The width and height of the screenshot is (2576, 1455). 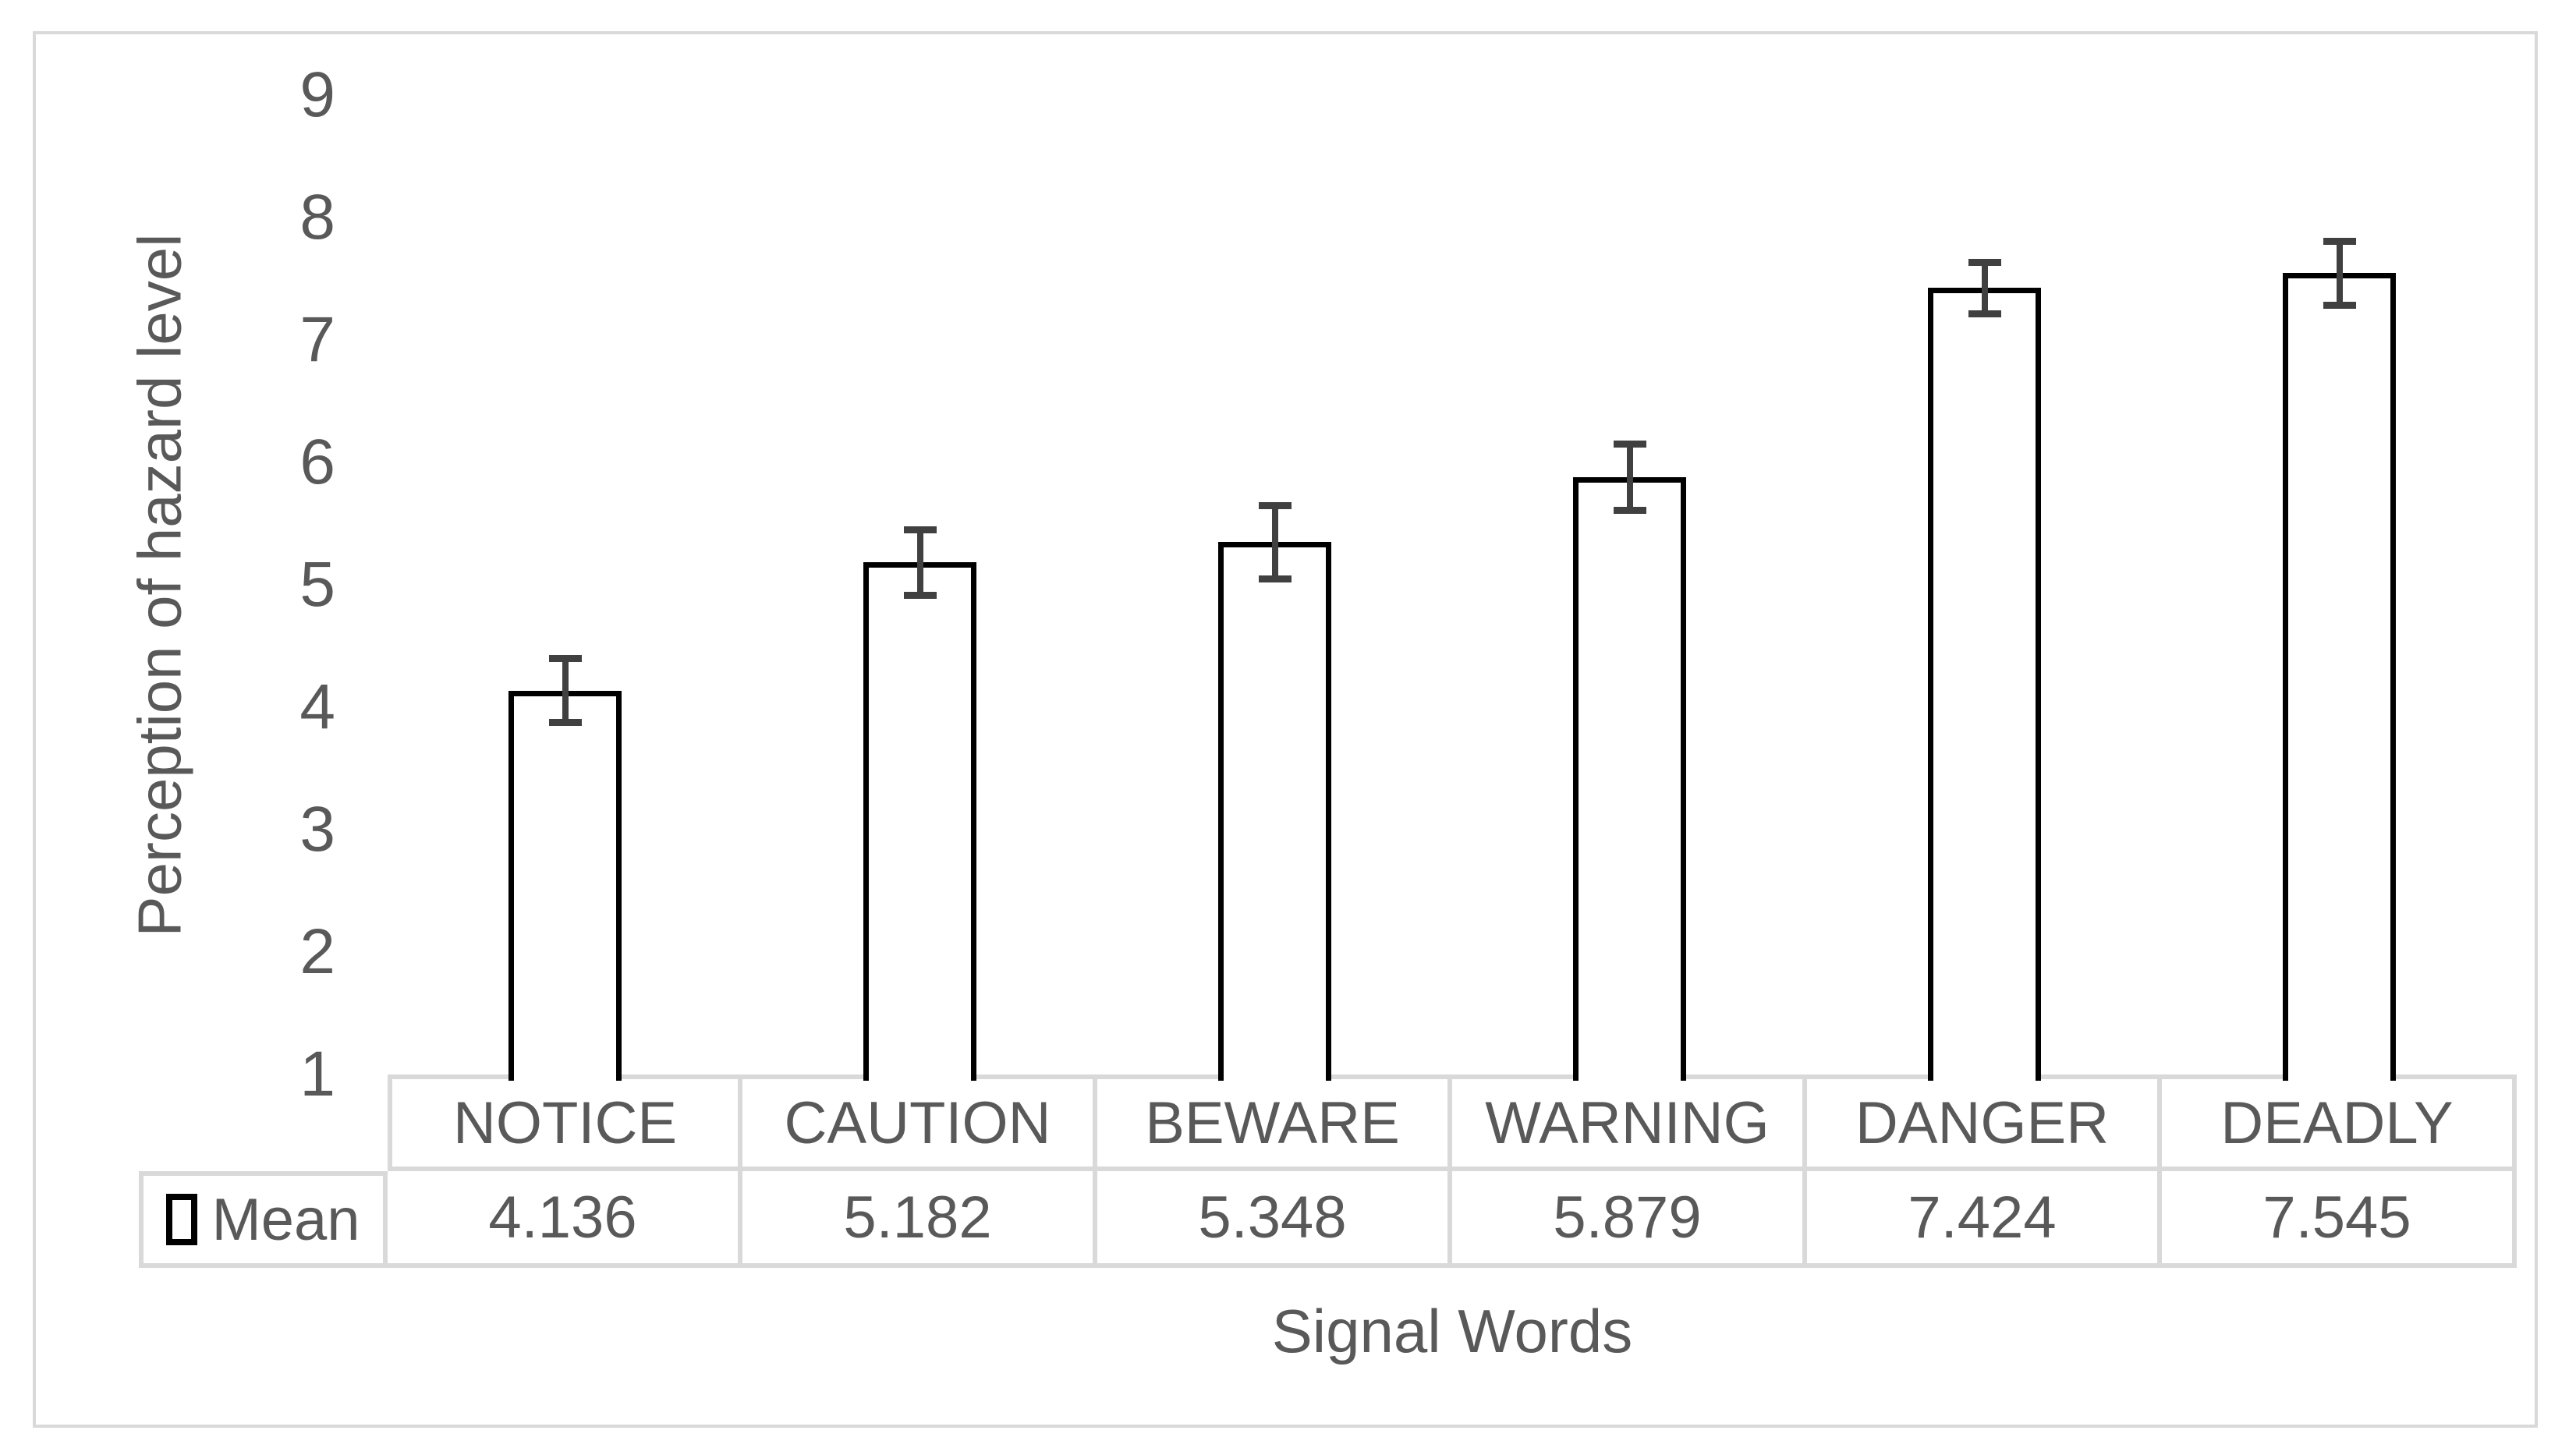 What do you see at coordinates (1452, 1331) in the screenshot?
I see `x-axis-title: Signal Words` at bounding box center [1452, 1331].